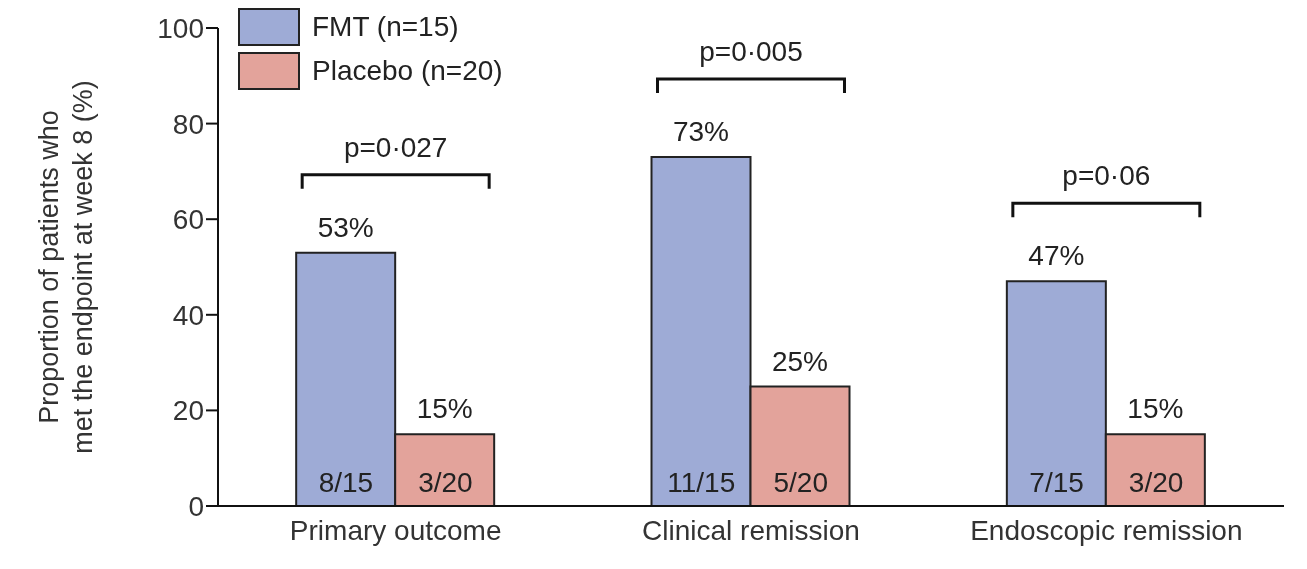  Describe the element at coordinates (180, 28) in the screenshot. I see `y-tick-label: 100` at that location.